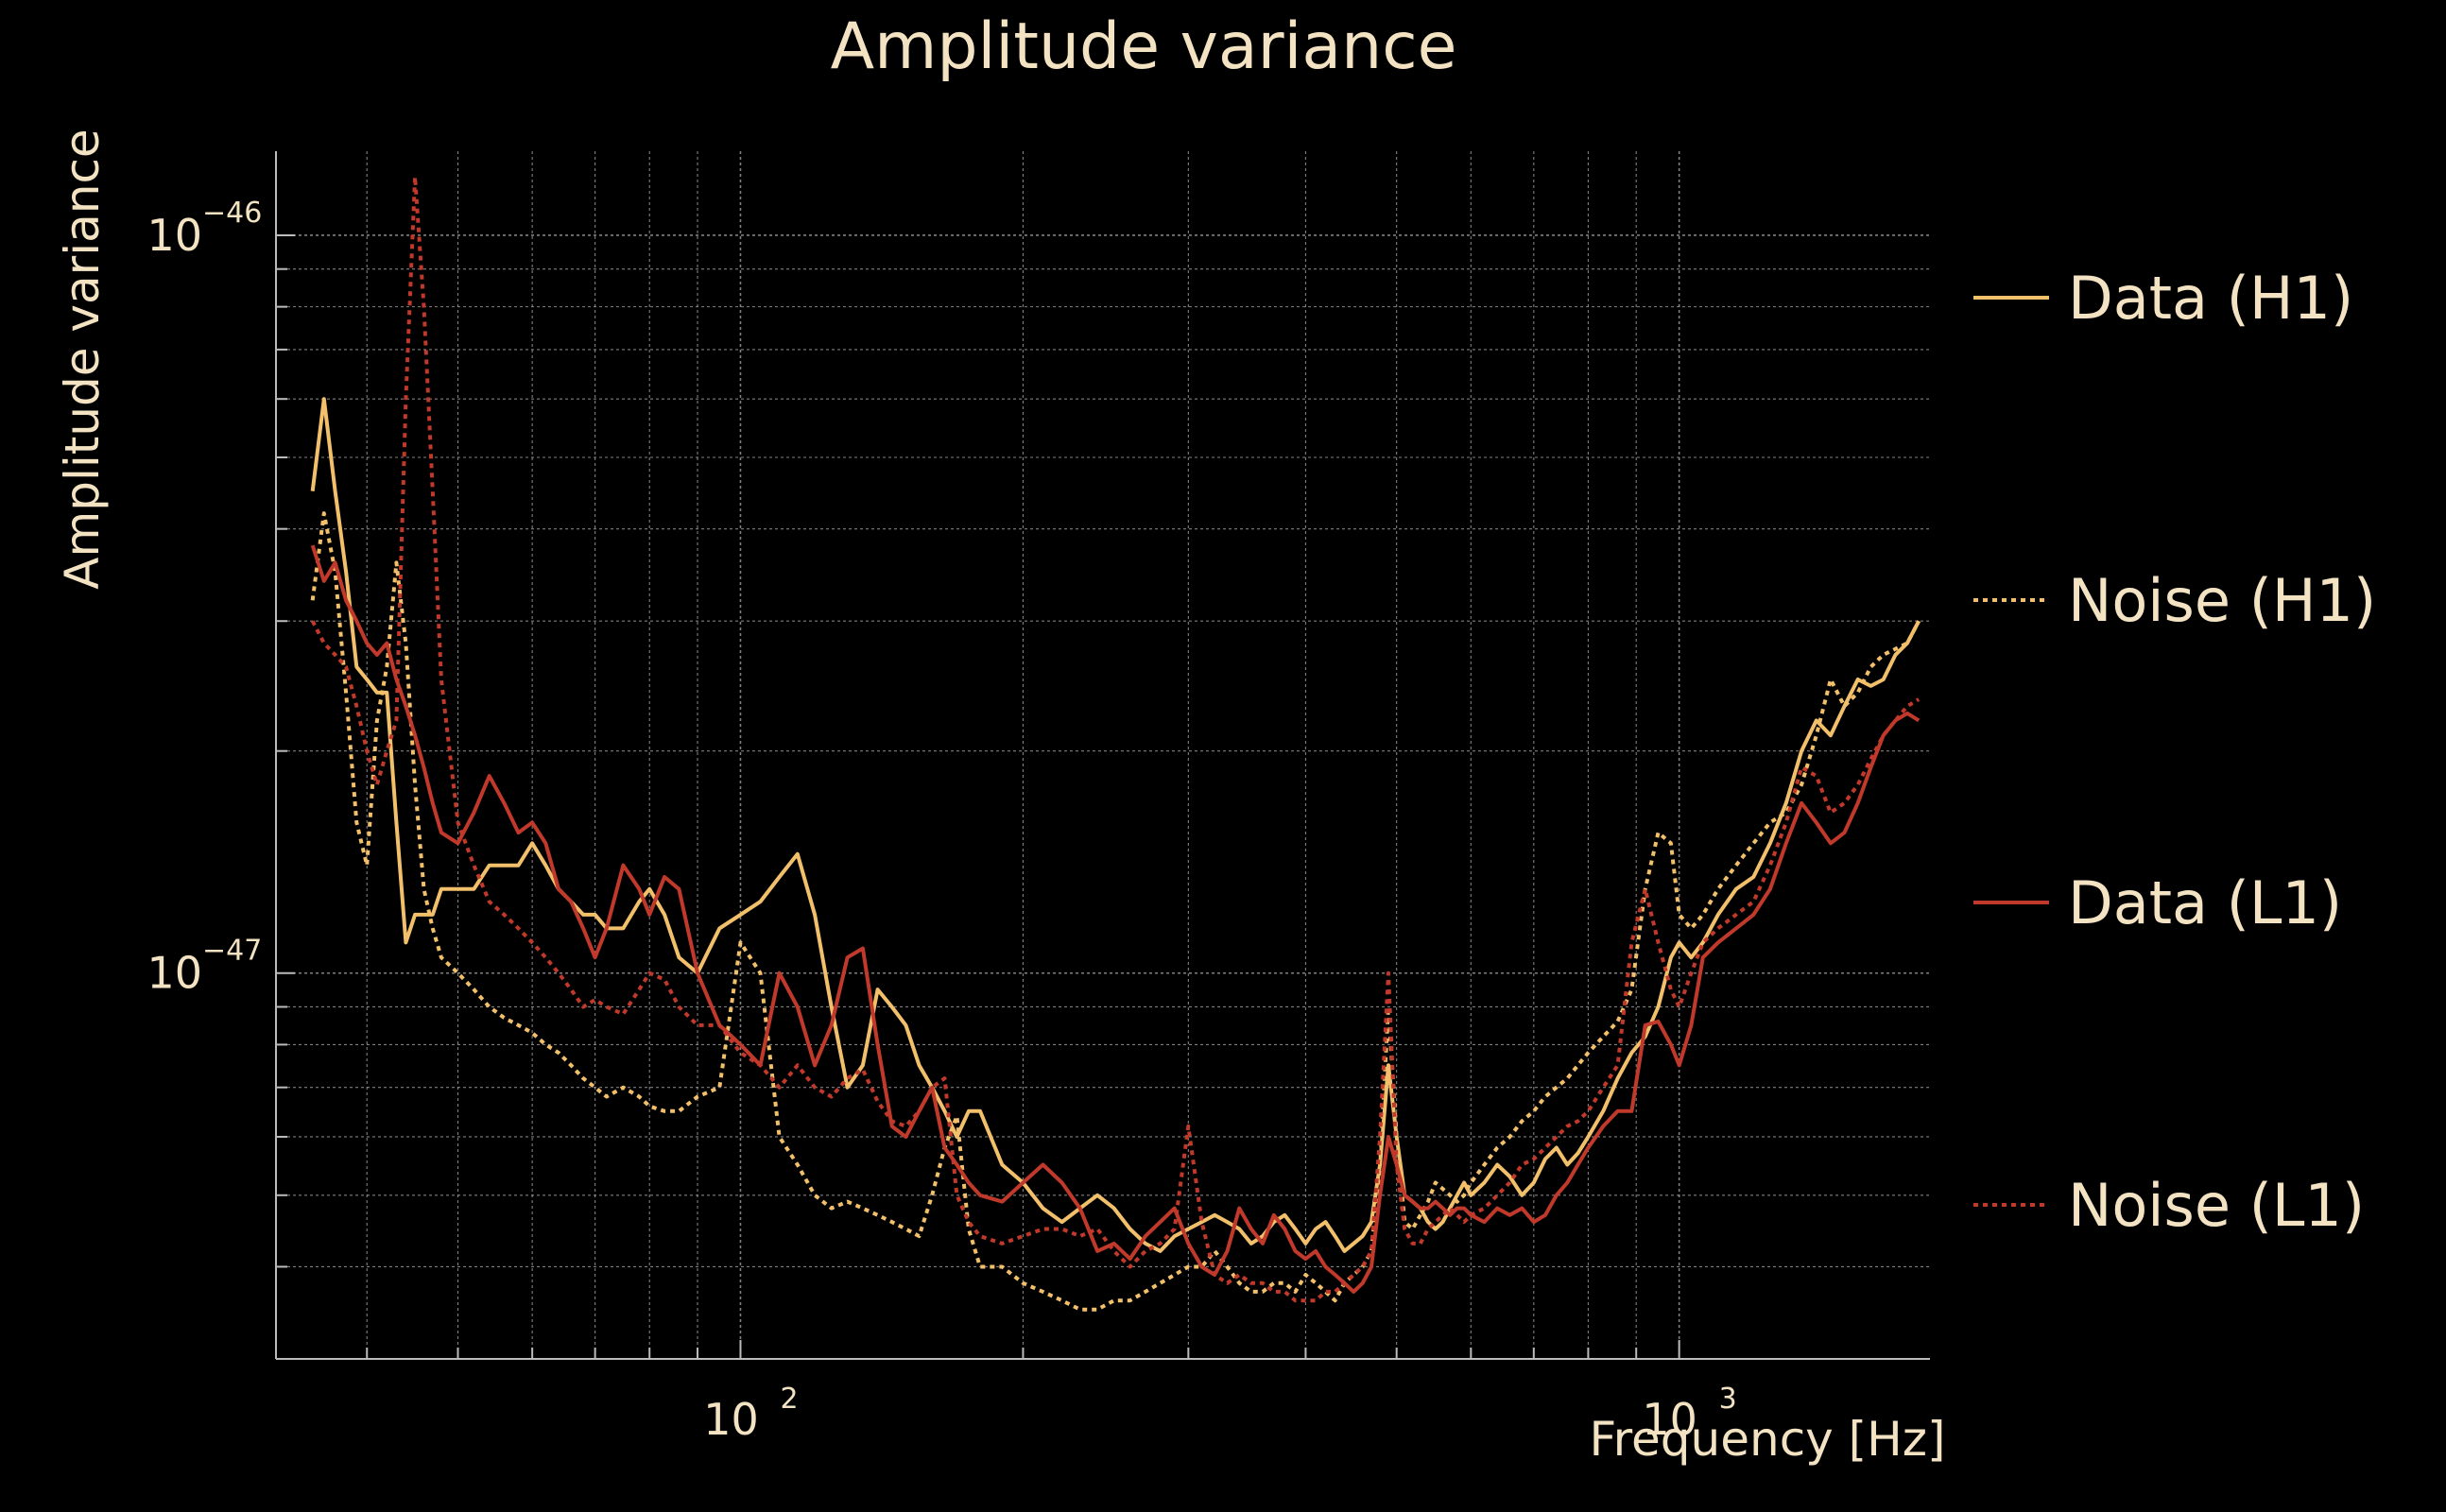  Describe the element at coordinates (1728, 1399) in the screenshot. I see `x-tick-label-exponent: 3` at that location.